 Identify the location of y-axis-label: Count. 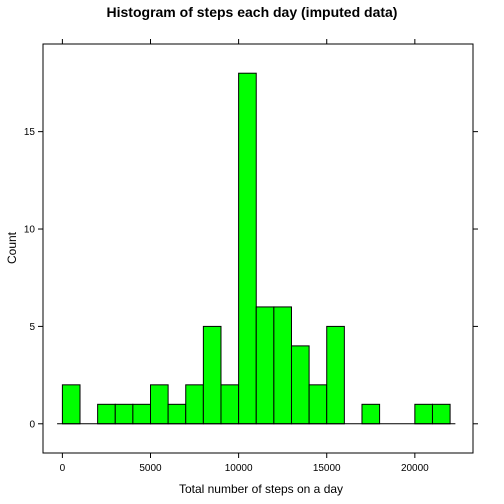
(12, 247).